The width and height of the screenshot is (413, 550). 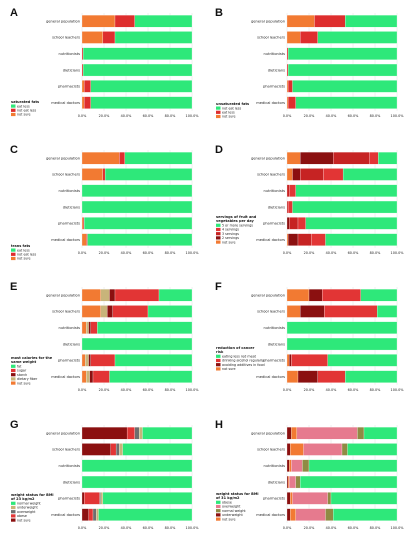 What do you see at coordinates (66, 450) in the screenshot?
I see `category-label: school leachers` at bounding box center [66, 450].